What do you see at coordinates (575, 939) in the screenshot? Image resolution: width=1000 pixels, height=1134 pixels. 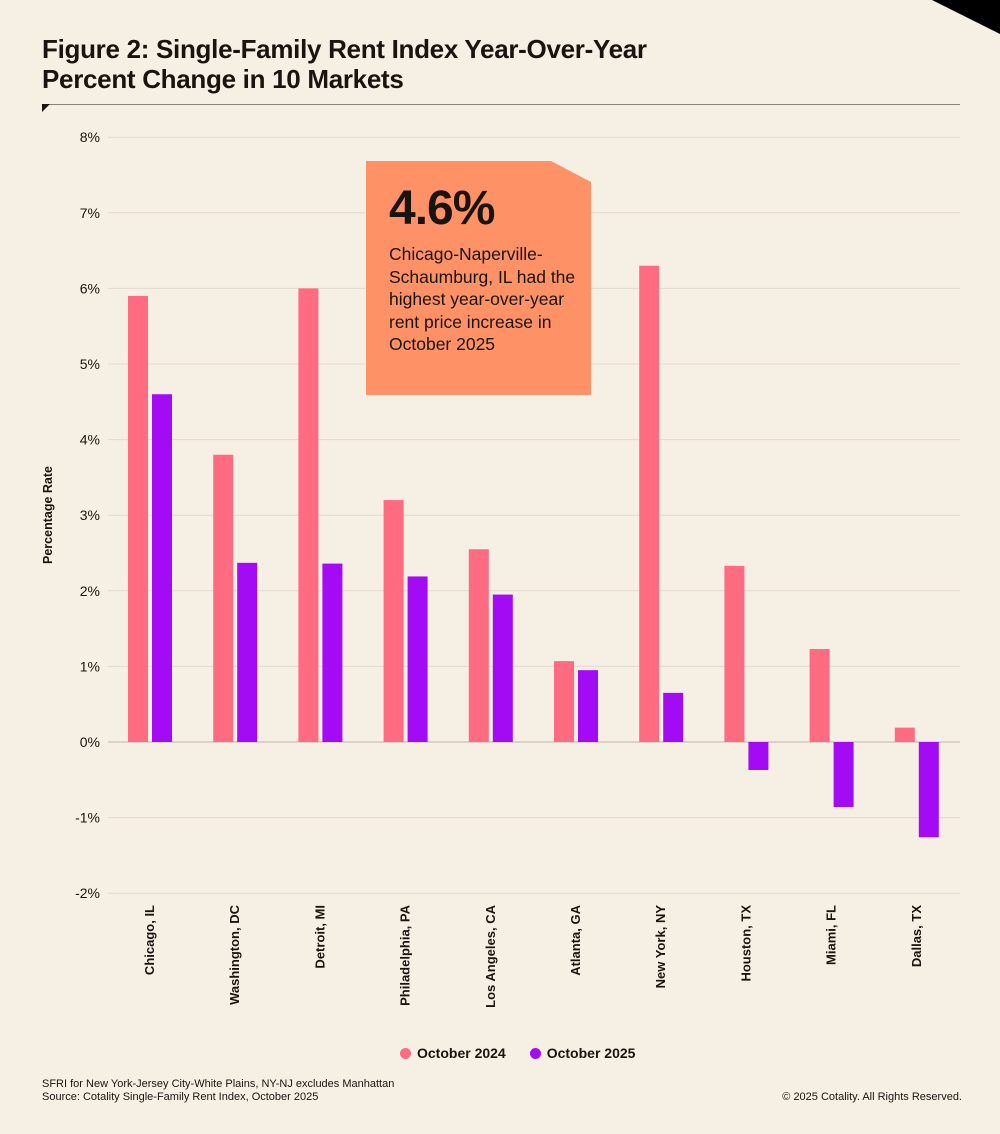 I see `x-tick-label: Atlanta, GA` at bounding box center [575, 939].